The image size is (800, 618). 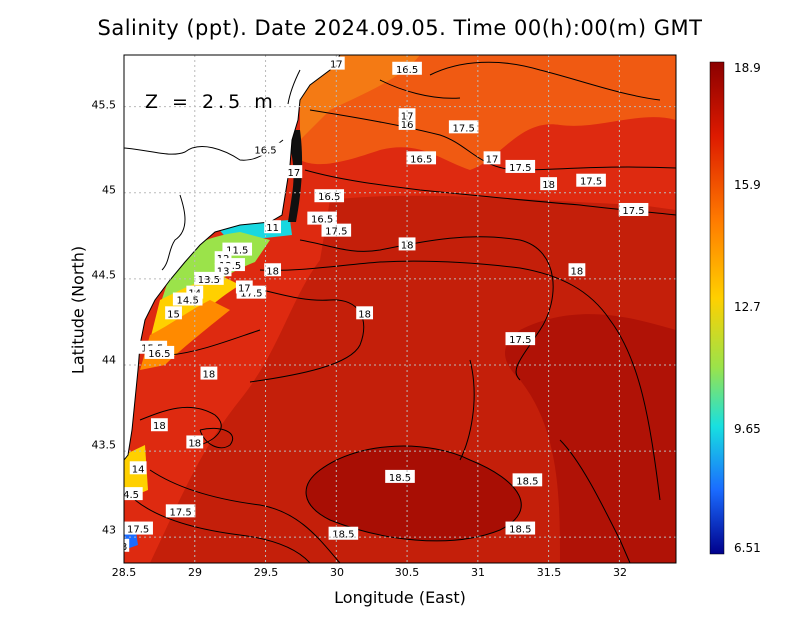 What do you see at coordinates (266, 572) in the screenshot?
I see `x-tick-label: 29.5` at bounding box center [266, 572].